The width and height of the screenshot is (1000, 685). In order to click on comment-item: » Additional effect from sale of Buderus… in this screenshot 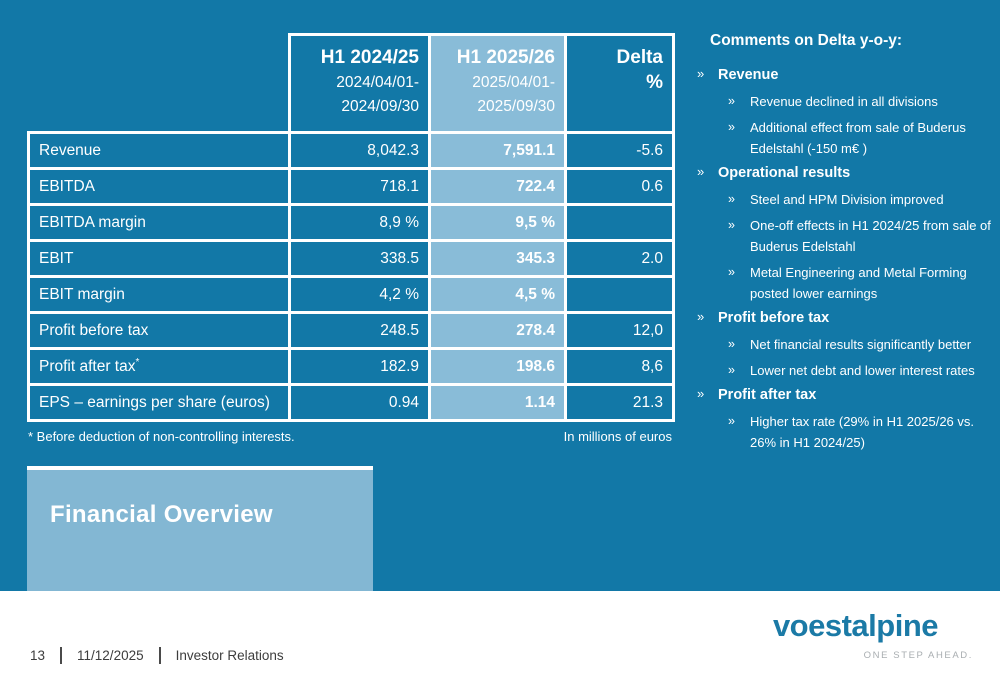, I will do `click(861, 138)`.